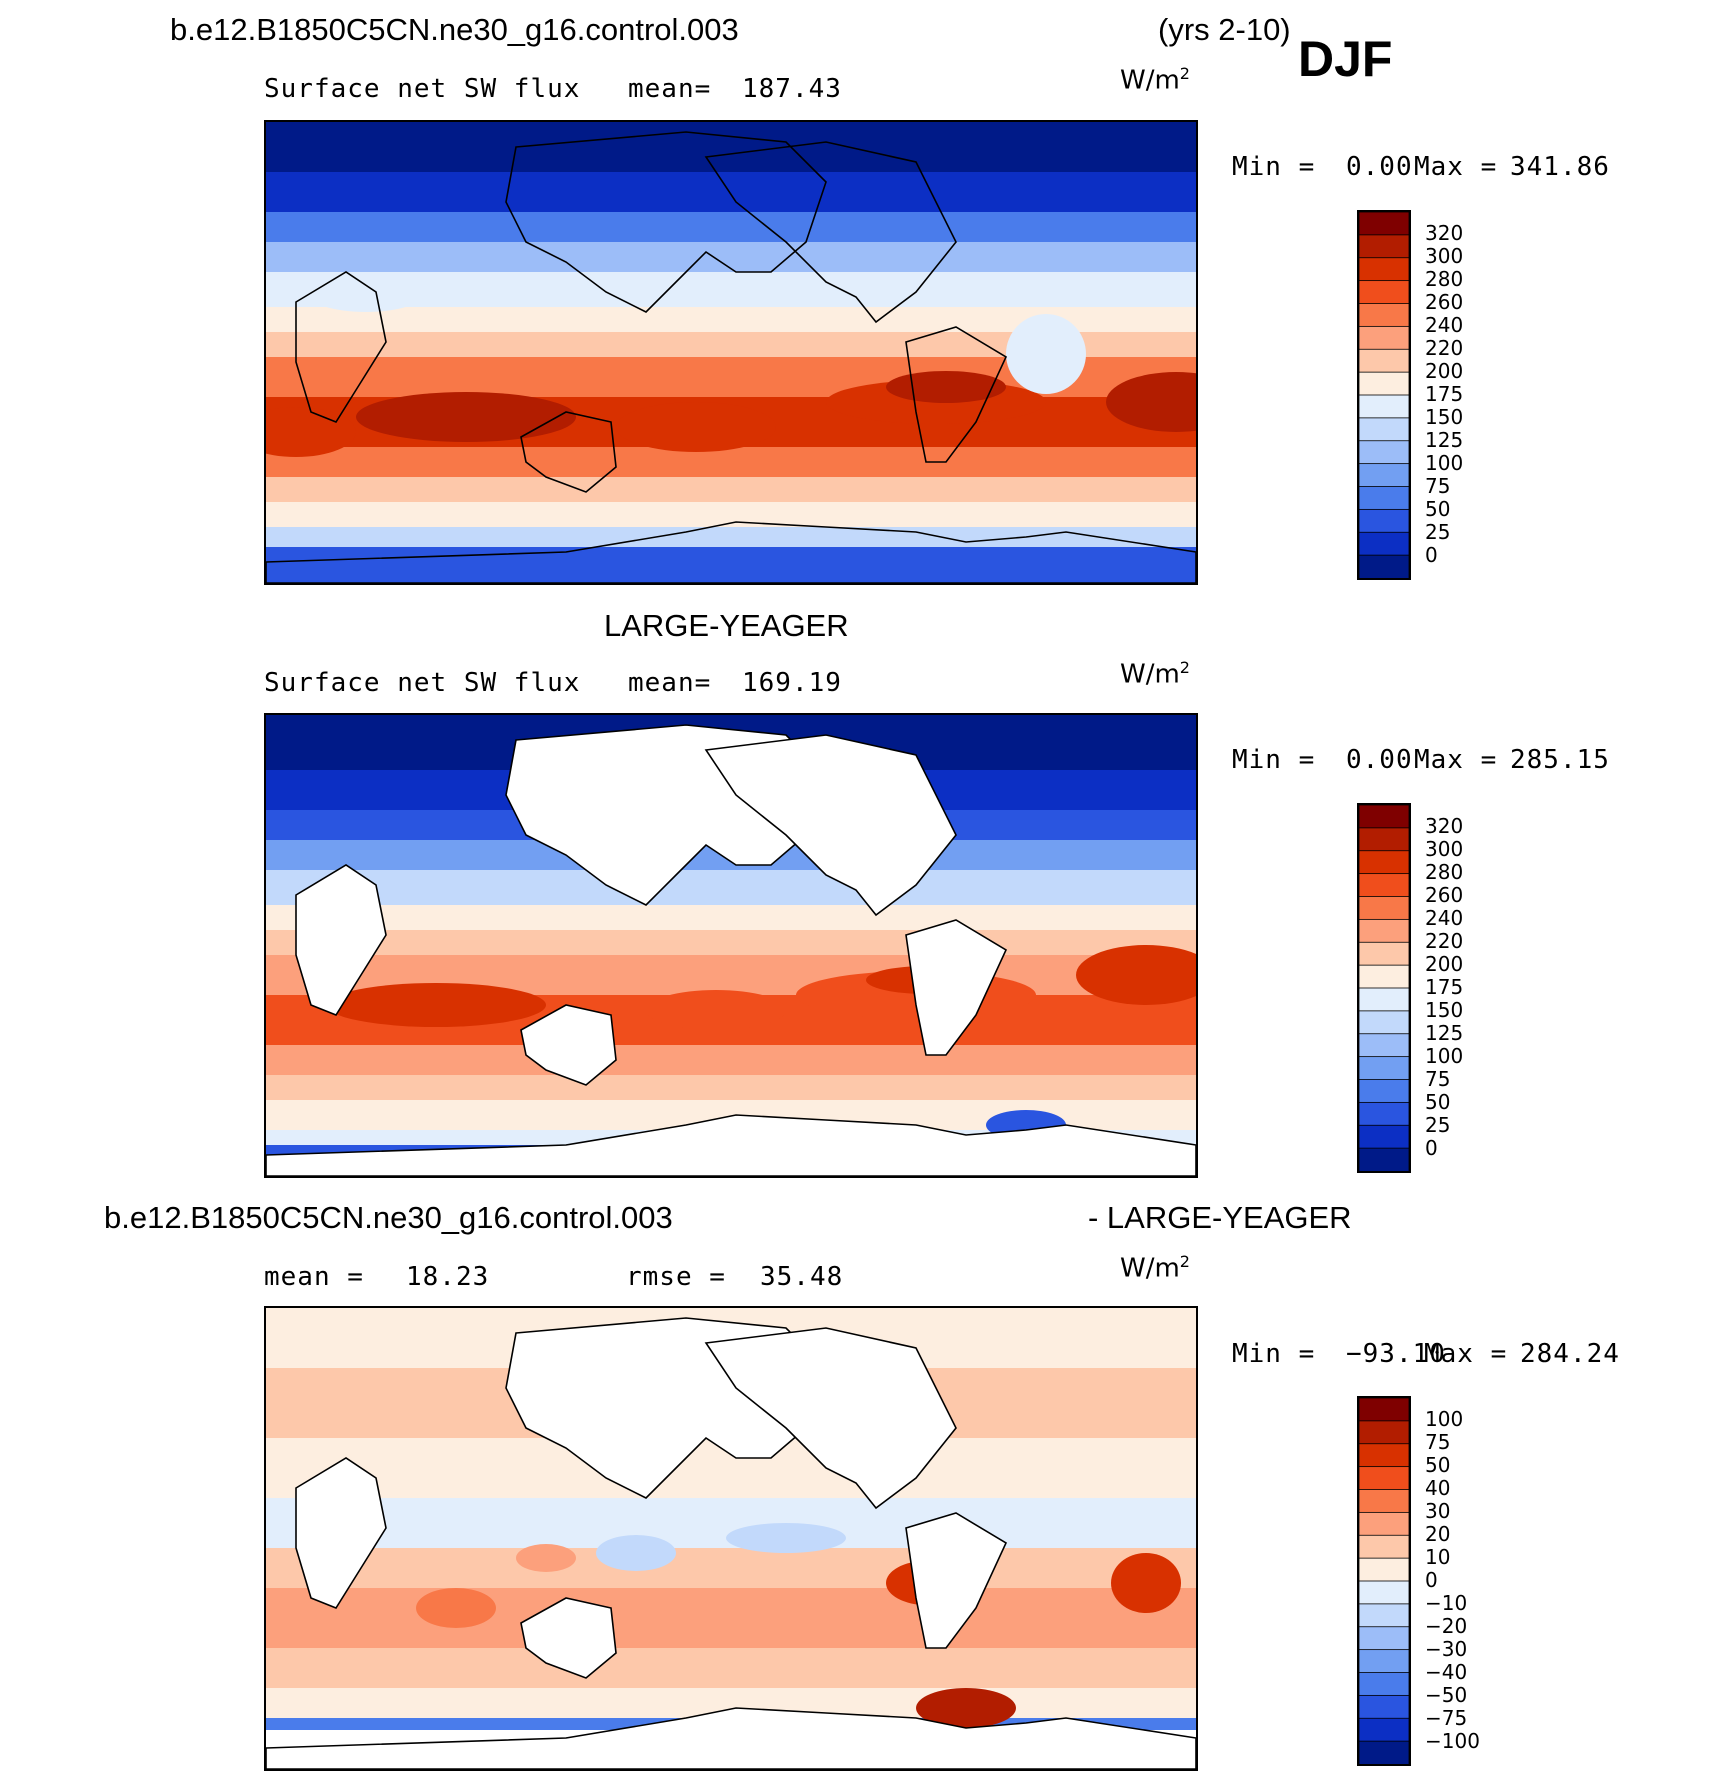  What do you see at coordinates (1446, 1603) in the screenshot?
I see `colorbar-tick-label: −10` at bounding box center [1446, 1603].